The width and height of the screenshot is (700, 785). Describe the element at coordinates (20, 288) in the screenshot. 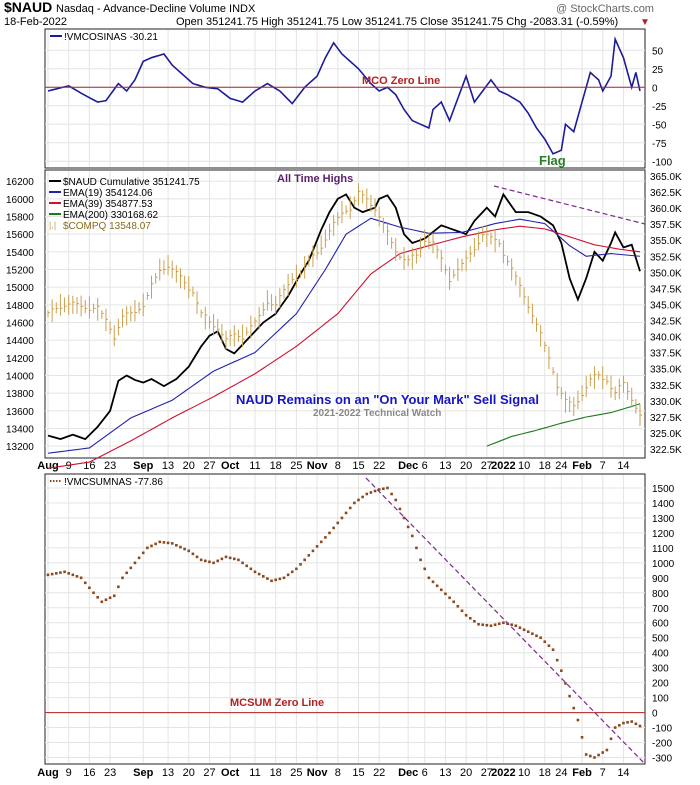

I see `main-left-tick: 15000` at that location.